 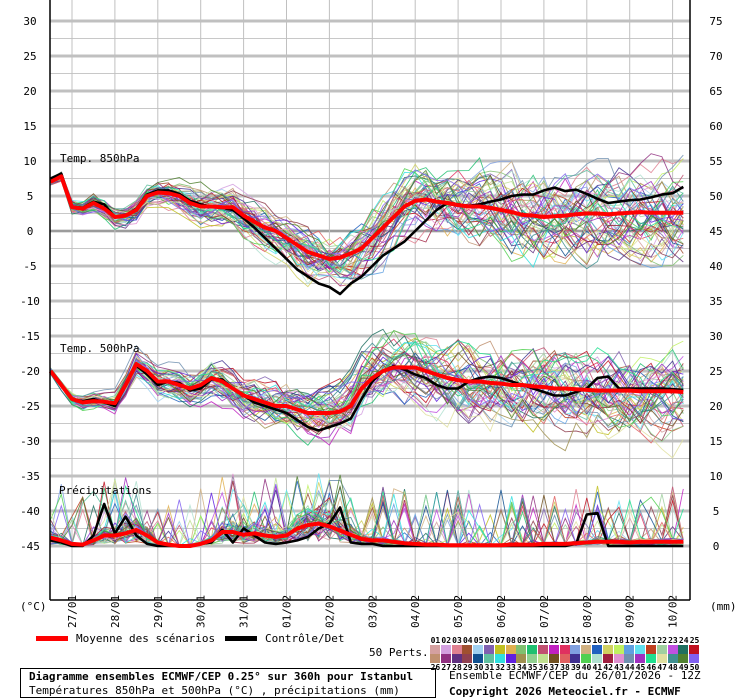 What do you see at coordinates (640, 667) in the screenshot?
I see `pert-number: 45` at bounding box center [640, 667].